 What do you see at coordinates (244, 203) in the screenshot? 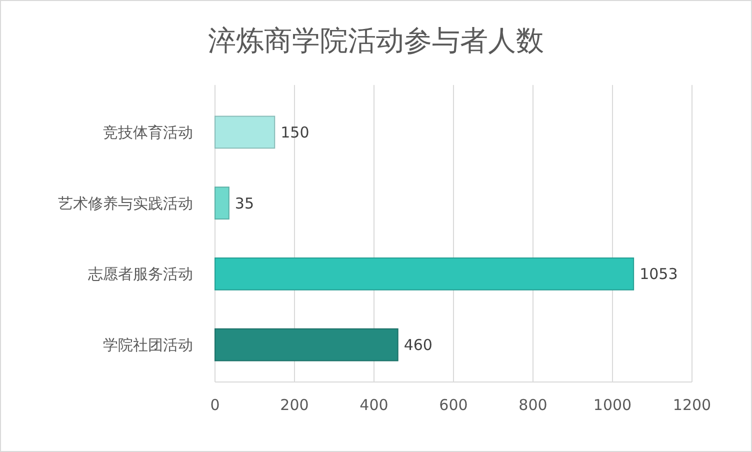
I see `data-label: 35` at bounding box center [244, 203].